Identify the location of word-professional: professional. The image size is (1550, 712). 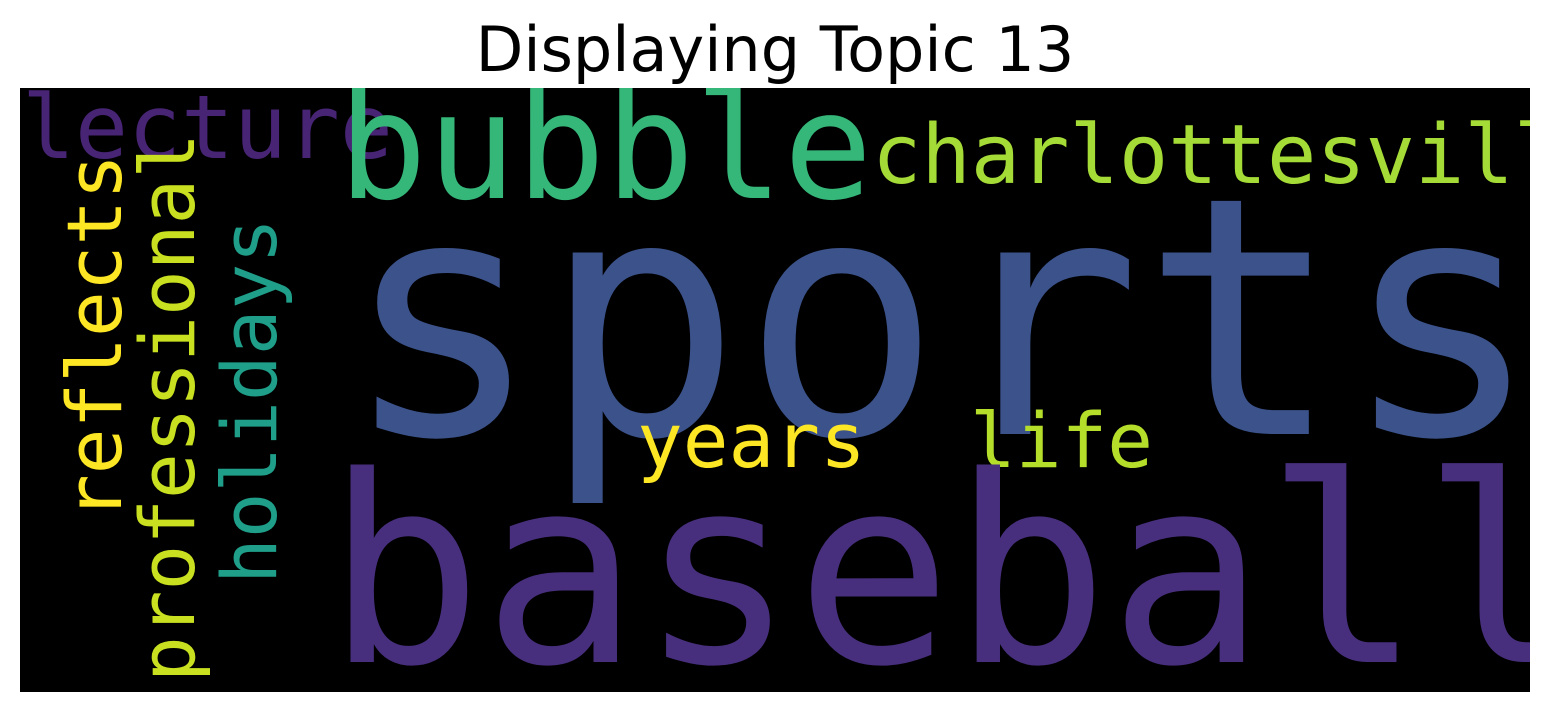
(167, 407).